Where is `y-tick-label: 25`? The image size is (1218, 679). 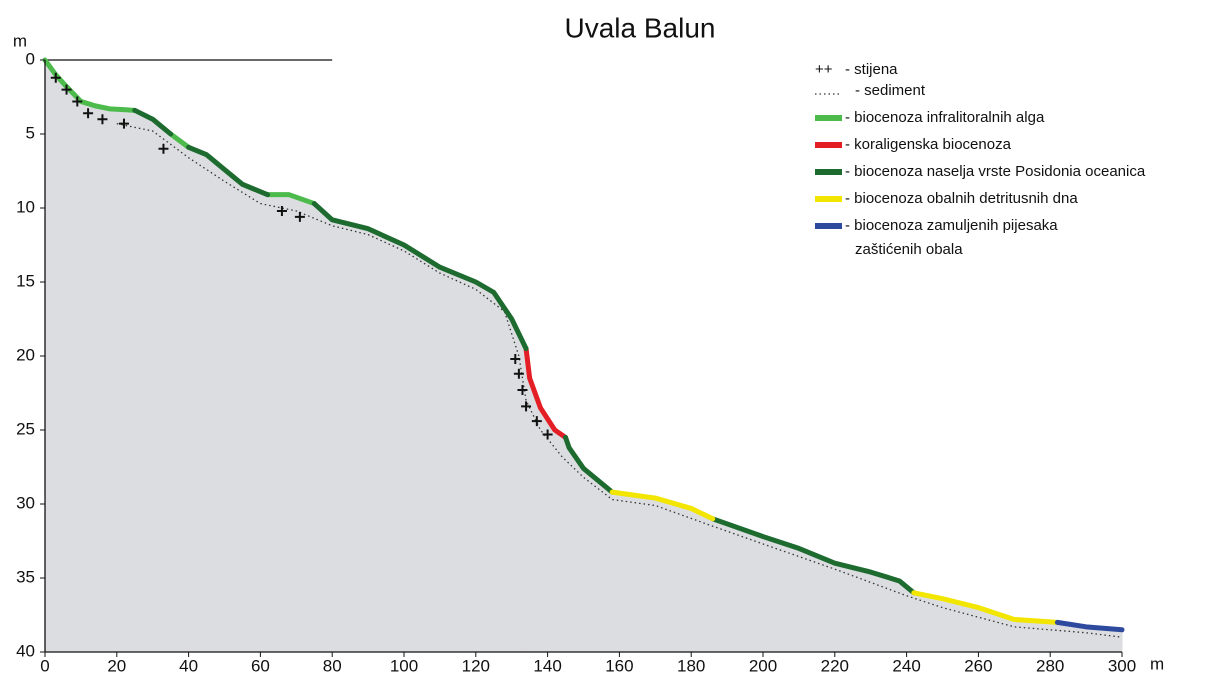
y-tick-label: 25 is located at coordinates (25, 428).